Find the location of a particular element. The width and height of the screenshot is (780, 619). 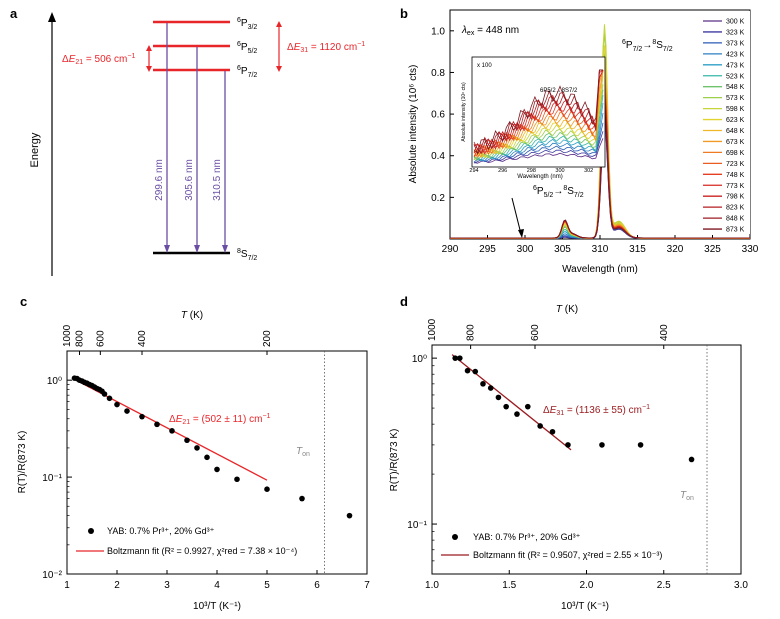

legend-label: 673 K is located at coordinates (735, 142).